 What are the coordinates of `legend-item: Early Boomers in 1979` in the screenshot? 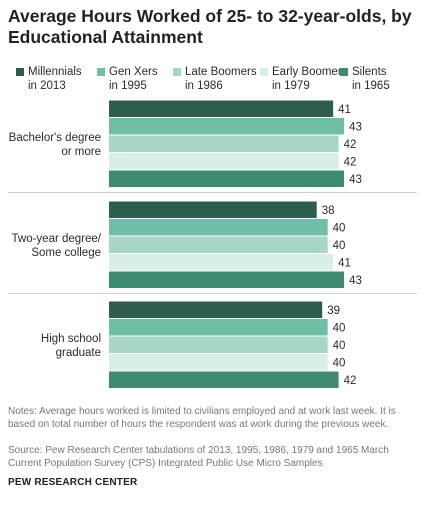 It's located at (304, 79).